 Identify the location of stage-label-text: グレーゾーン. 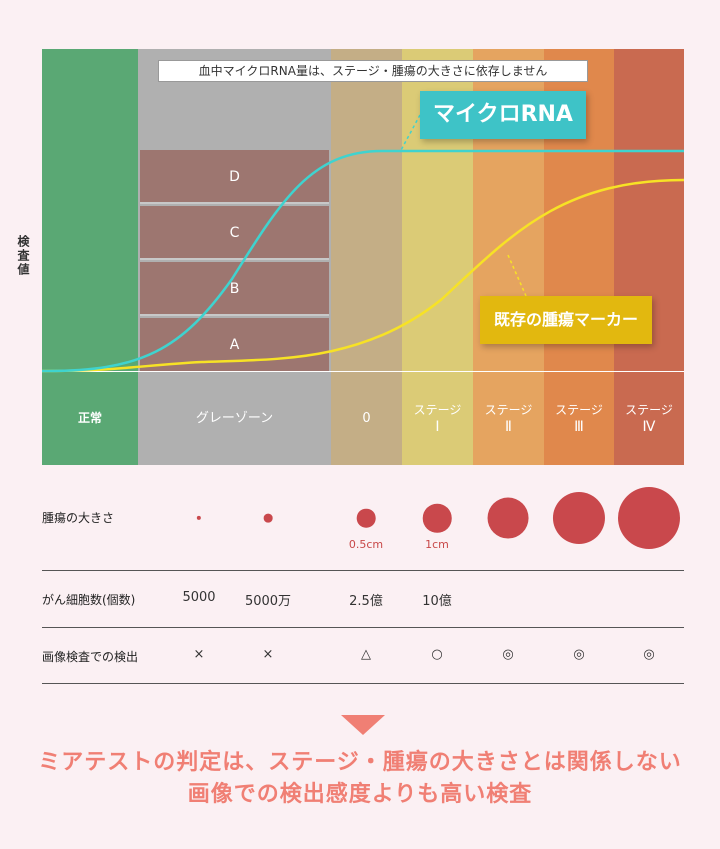
(234, 418).